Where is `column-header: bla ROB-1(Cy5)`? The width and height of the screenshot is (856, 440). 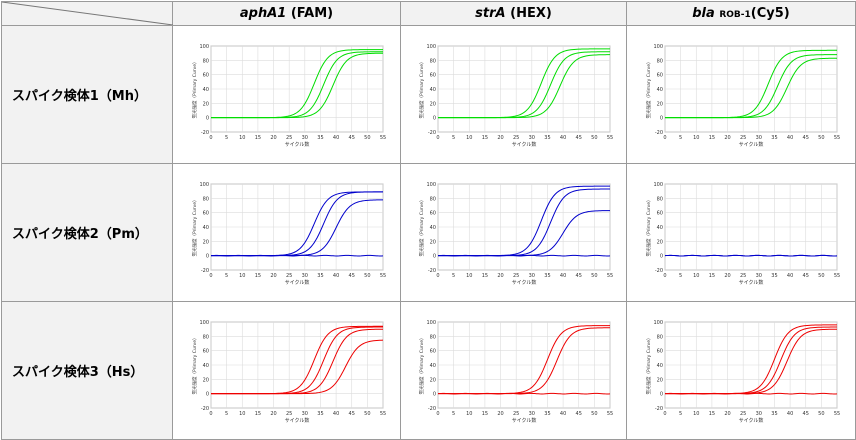 column-header: bla ROB-1(Cy5) is located at coordinates (741, 13).